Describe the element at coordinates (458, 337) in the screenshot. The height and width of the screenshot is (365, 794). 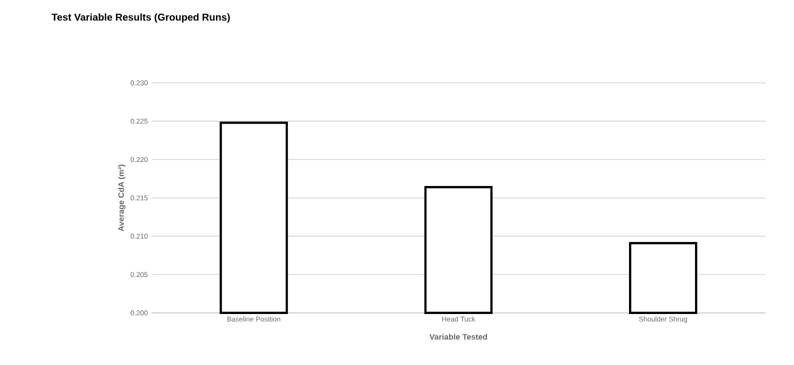
I see `x-axis-title: Variable Tested` at that location.